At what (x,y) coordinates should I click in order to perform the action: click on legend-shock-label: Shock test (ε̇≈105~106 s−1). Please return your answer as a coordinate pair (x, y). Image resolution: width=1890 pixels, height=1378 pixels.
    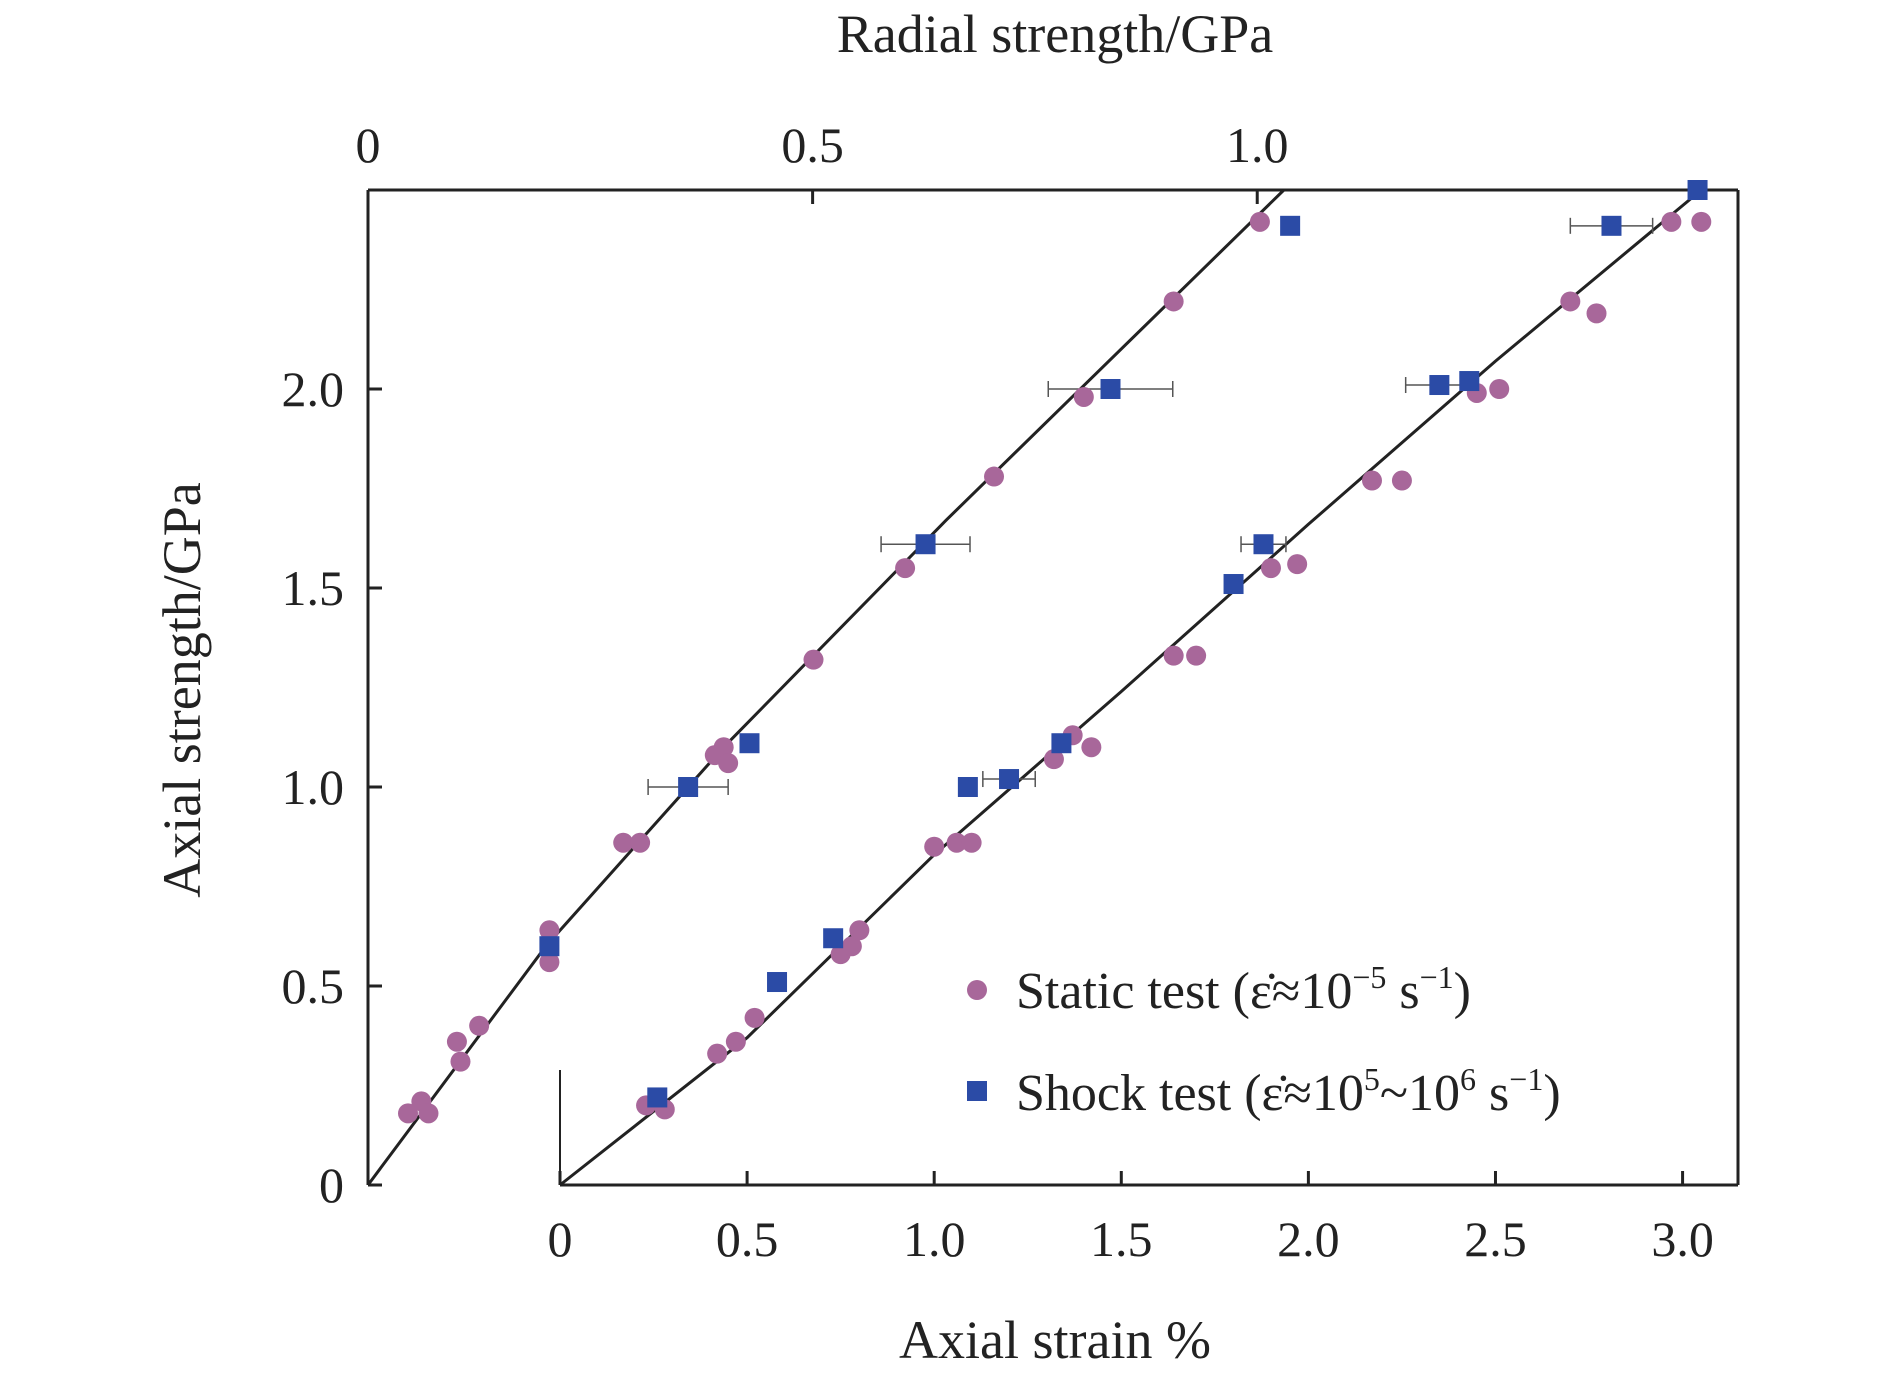
    Looking at the image, I should click on (1288, 1091).